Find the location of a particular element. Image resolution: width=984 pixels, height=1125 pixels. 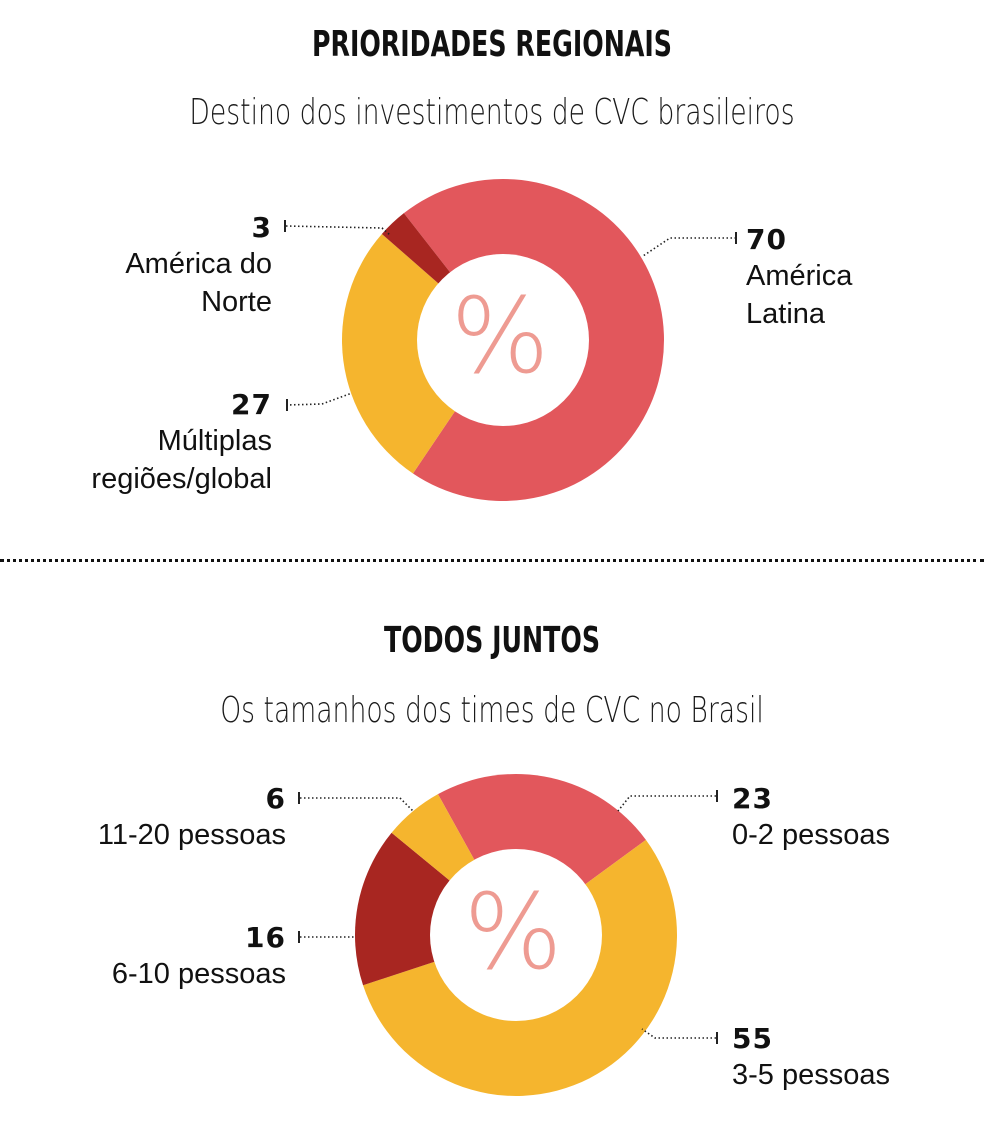

label-0-2-pessoas: 23 0-2 pessoas is located at coordinates (811, 818).